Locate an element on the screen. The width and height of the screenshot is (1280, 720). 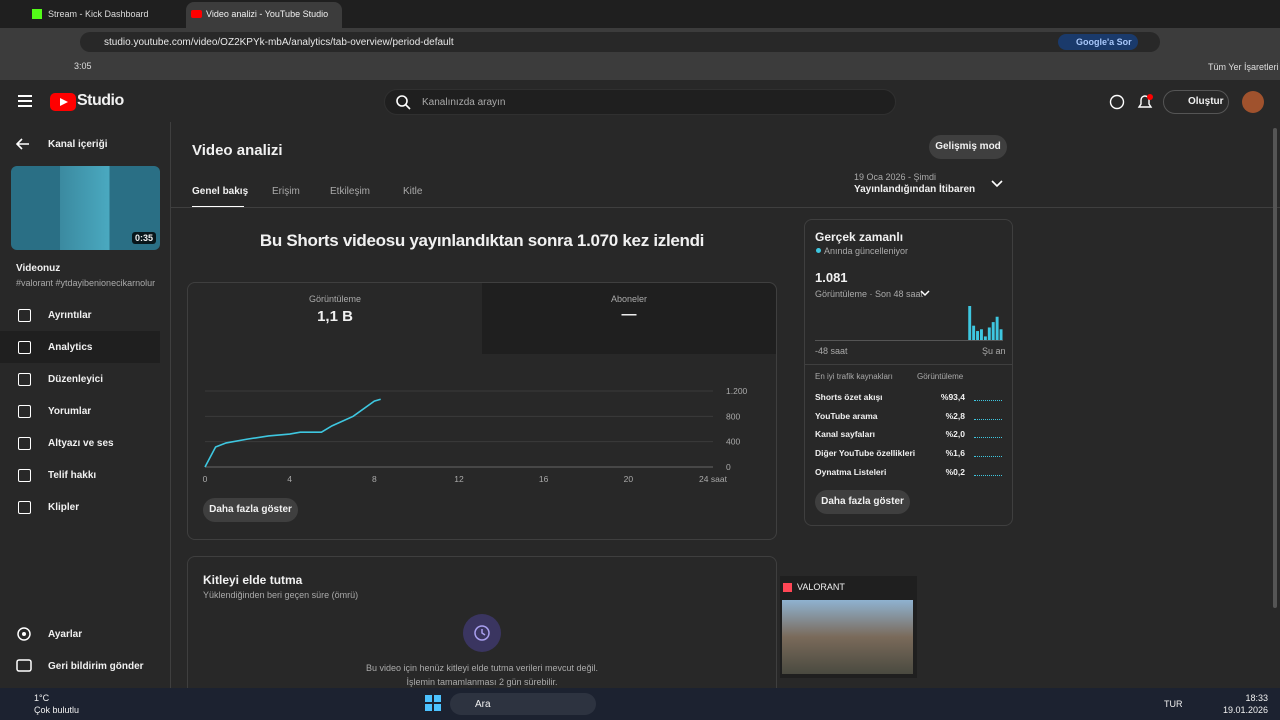
nav-item: Geri bildirim gönder is located at coordinates (96, 666).